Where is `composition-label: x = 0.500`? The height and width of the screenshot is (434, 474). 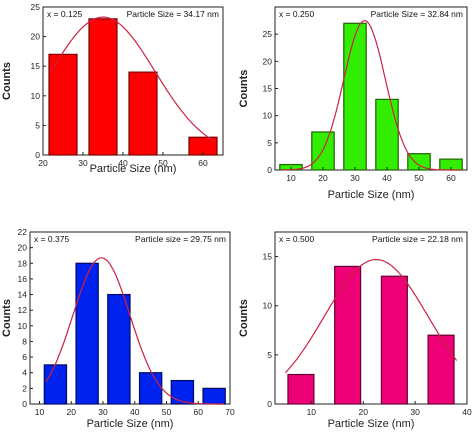
composition-label: x = 0.500 is located at coordinates (296, 239).